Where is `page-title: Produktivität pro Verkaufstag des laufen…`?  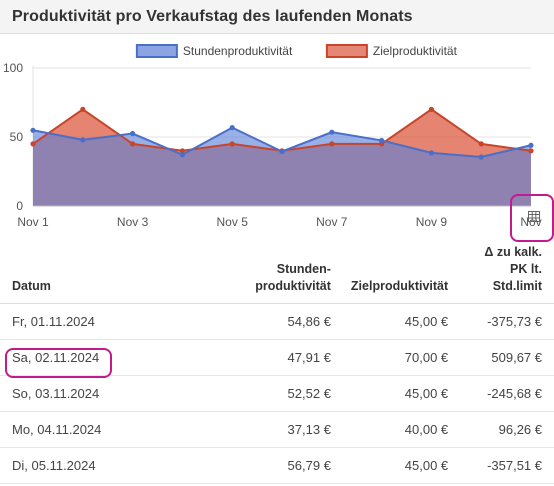
page-title: Produktivität pro Verkaufstag des laufen… is located at coordinates (212, 16).